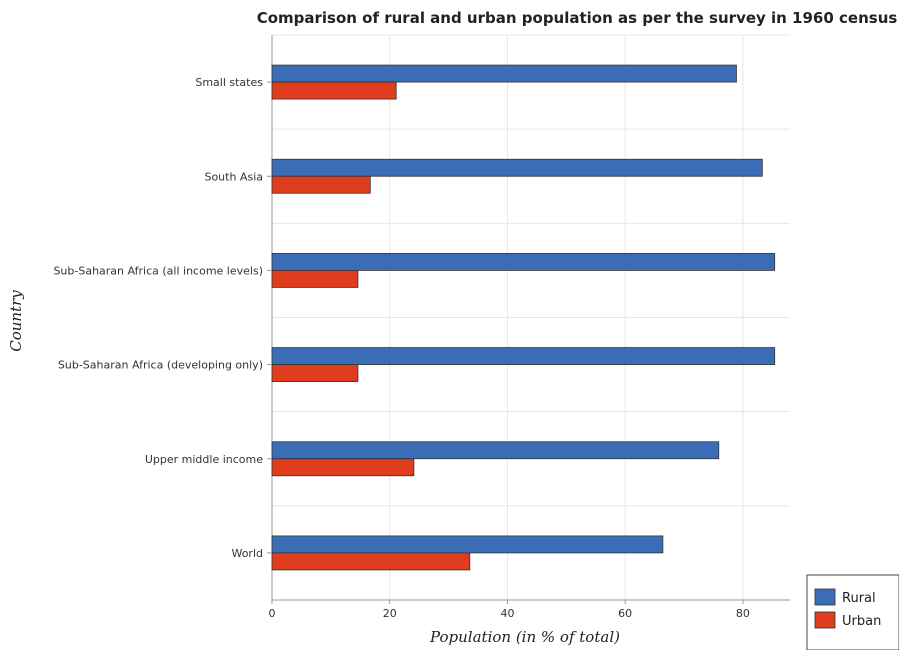 This screenshot has width=899, height=650. Describe the element at coordinates (859, 598) in the screenshot. I see `legend-label-rural: Rural` at that location.